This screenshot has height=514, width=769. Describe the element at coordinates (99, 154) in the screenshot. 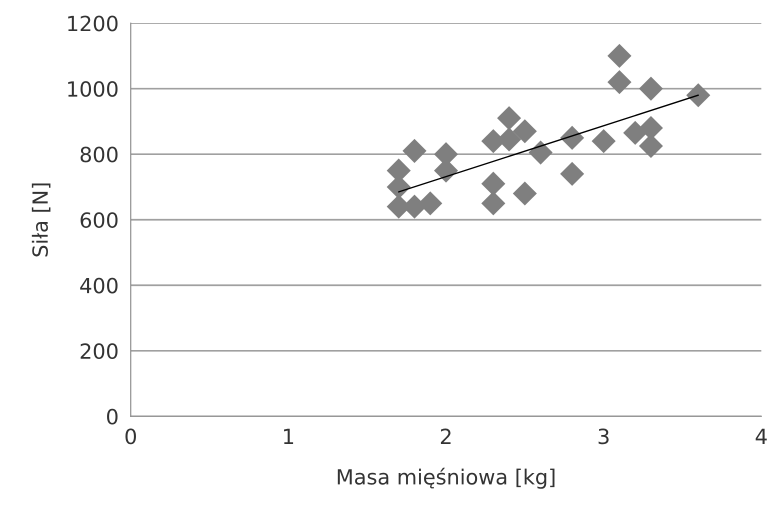

I see `y-tick-label: 800` at that location.